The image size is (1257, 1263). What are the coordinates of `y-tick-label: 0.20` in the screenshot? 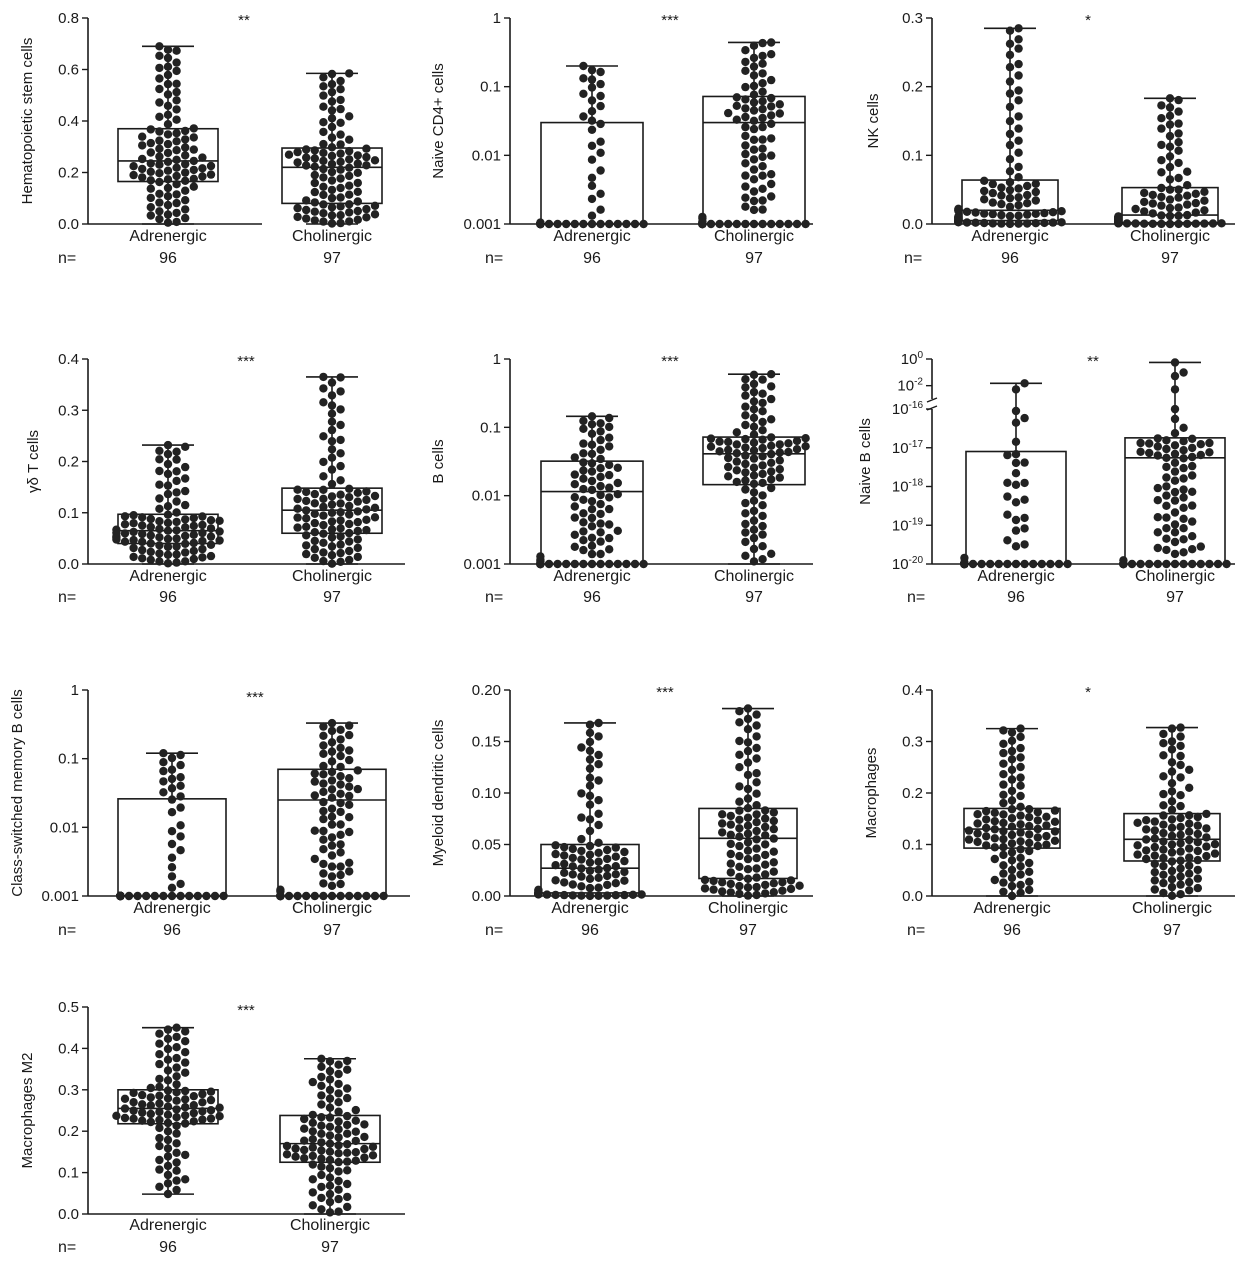 It's located at (486, 690).